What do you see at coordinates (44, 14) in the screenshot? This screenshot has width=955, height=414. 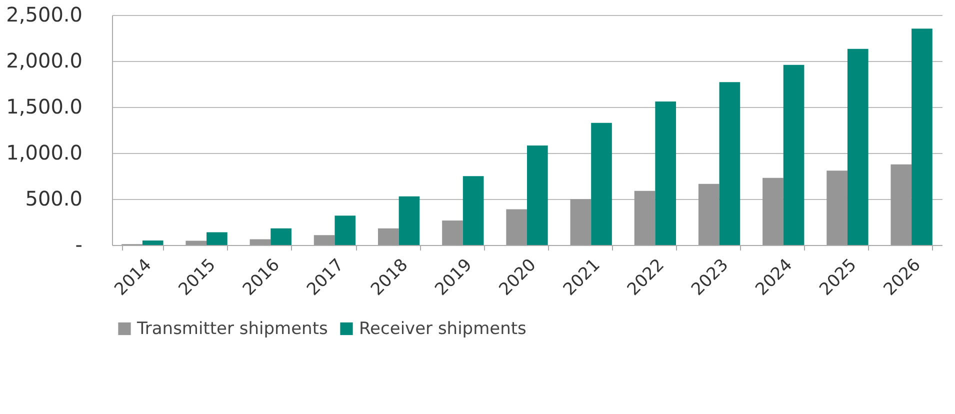 I see `y-tick-label: 2,500.0` at bounding box center [44, 14].